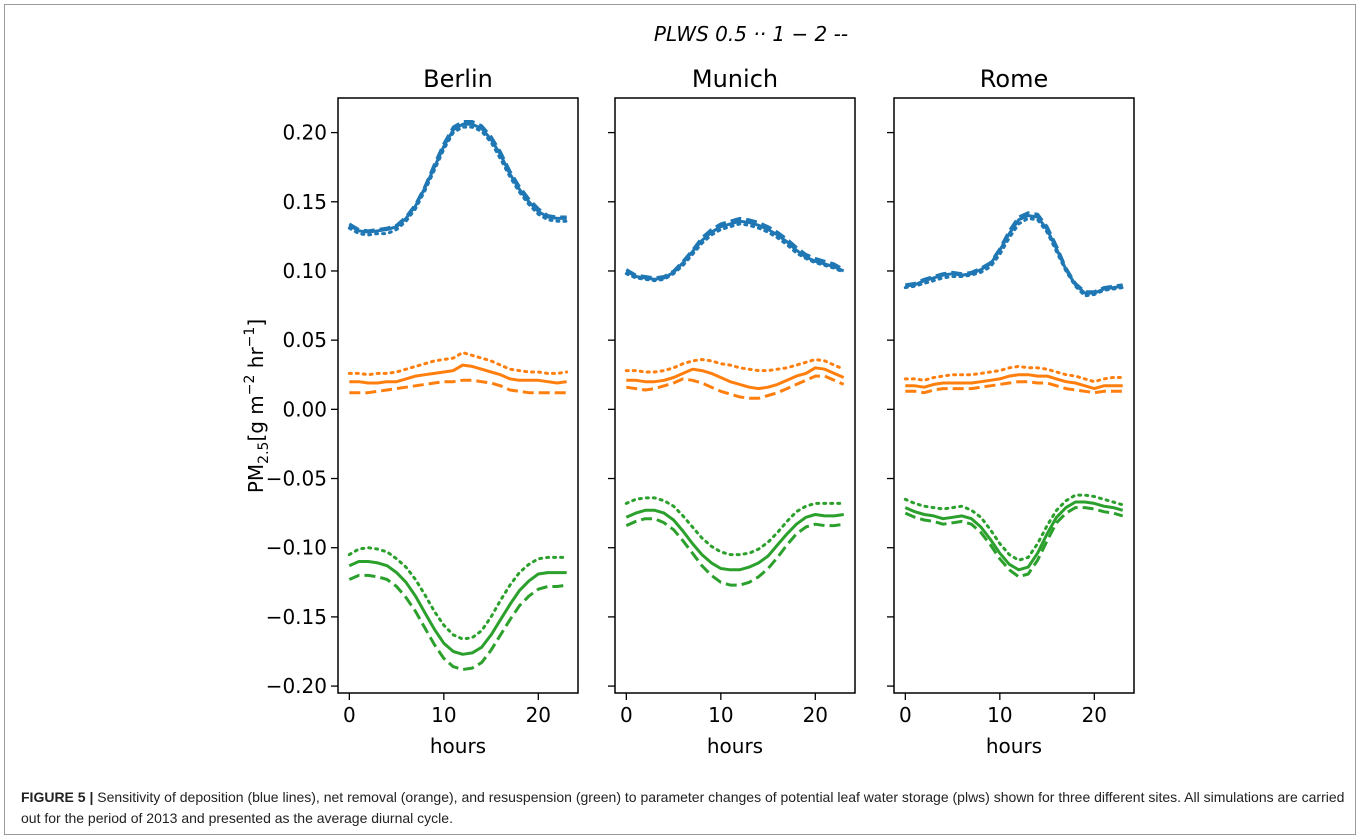 The image size is (1360, 839). What do you see at coordinates (296, 548) in the screenshot?
I see `y-tick-label: −0.10` at bounding box center [296, 548].